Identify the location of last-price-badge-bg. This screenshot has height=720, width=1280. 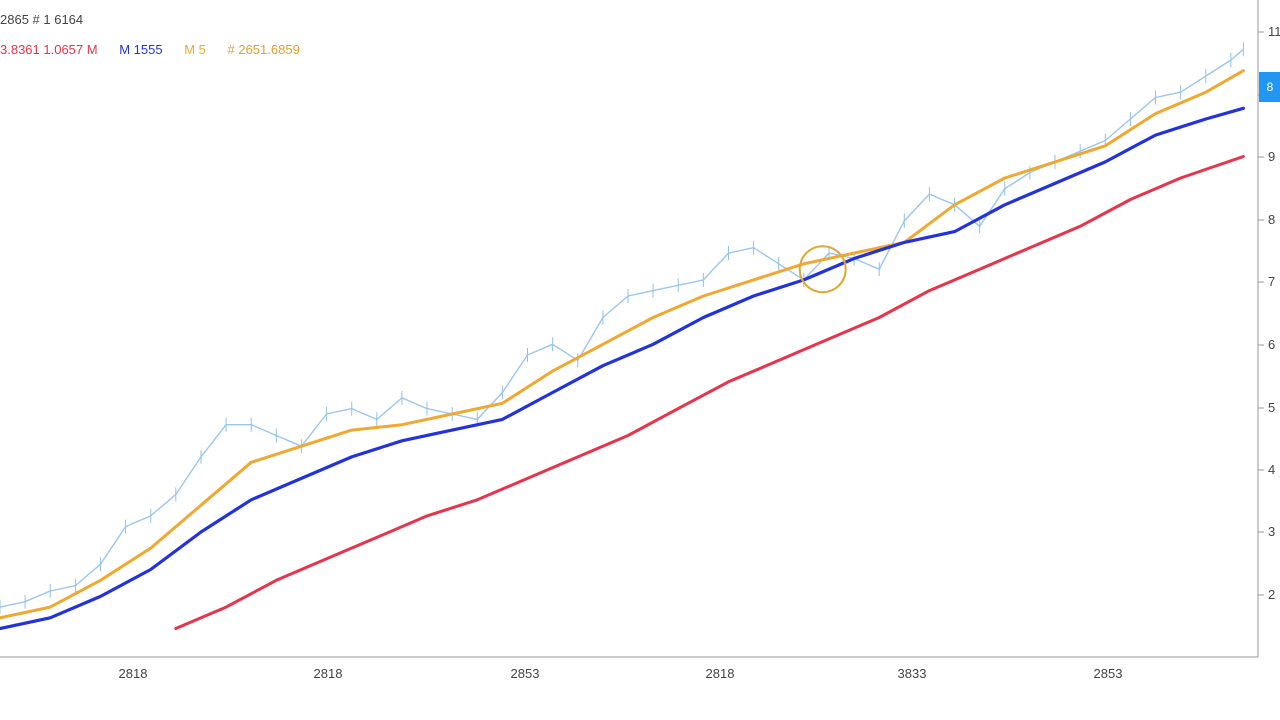
(1269, 87).